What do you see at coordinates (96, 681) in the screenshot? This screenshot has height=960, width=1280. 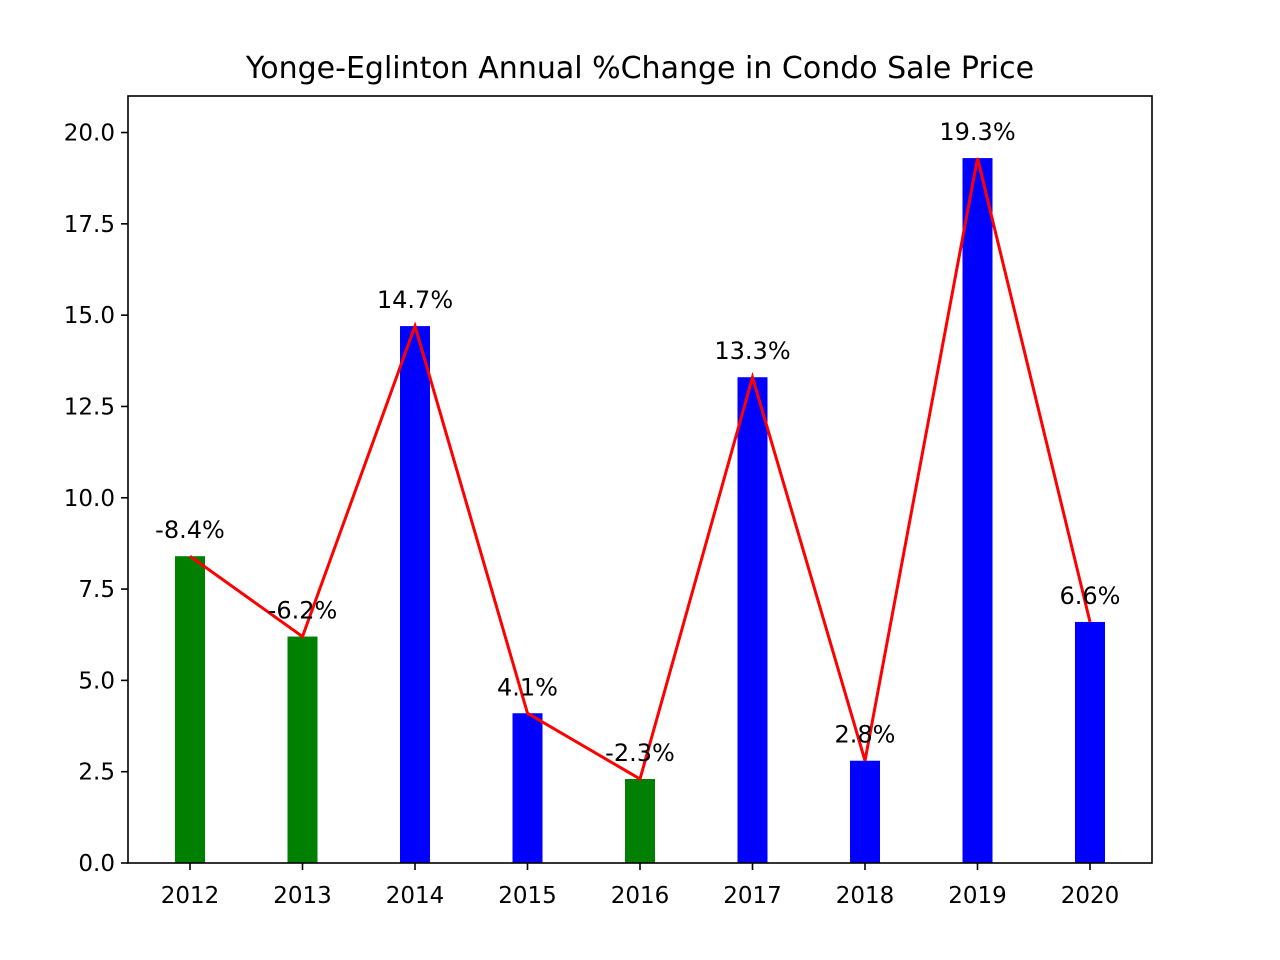 I see `y-tick-label-5.0: 5.0` at bounding box center [96, 681].